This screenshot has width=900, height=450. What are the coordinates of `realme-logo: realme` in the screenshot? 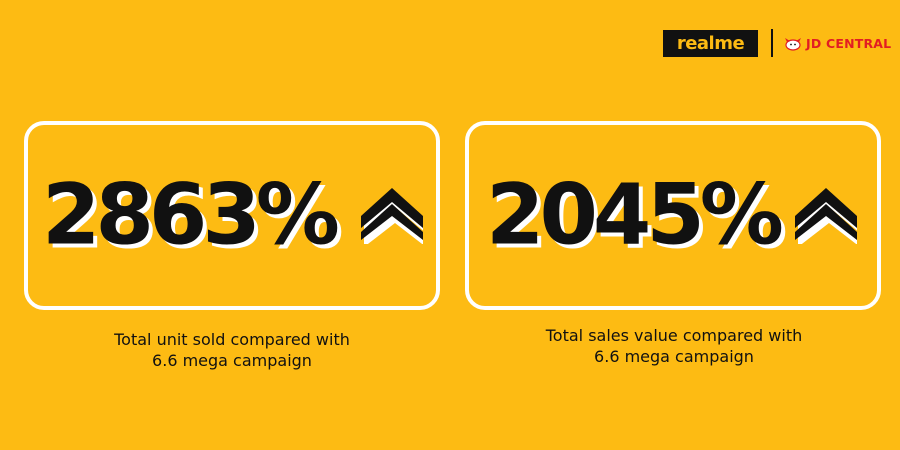 It's located at (710, 43).